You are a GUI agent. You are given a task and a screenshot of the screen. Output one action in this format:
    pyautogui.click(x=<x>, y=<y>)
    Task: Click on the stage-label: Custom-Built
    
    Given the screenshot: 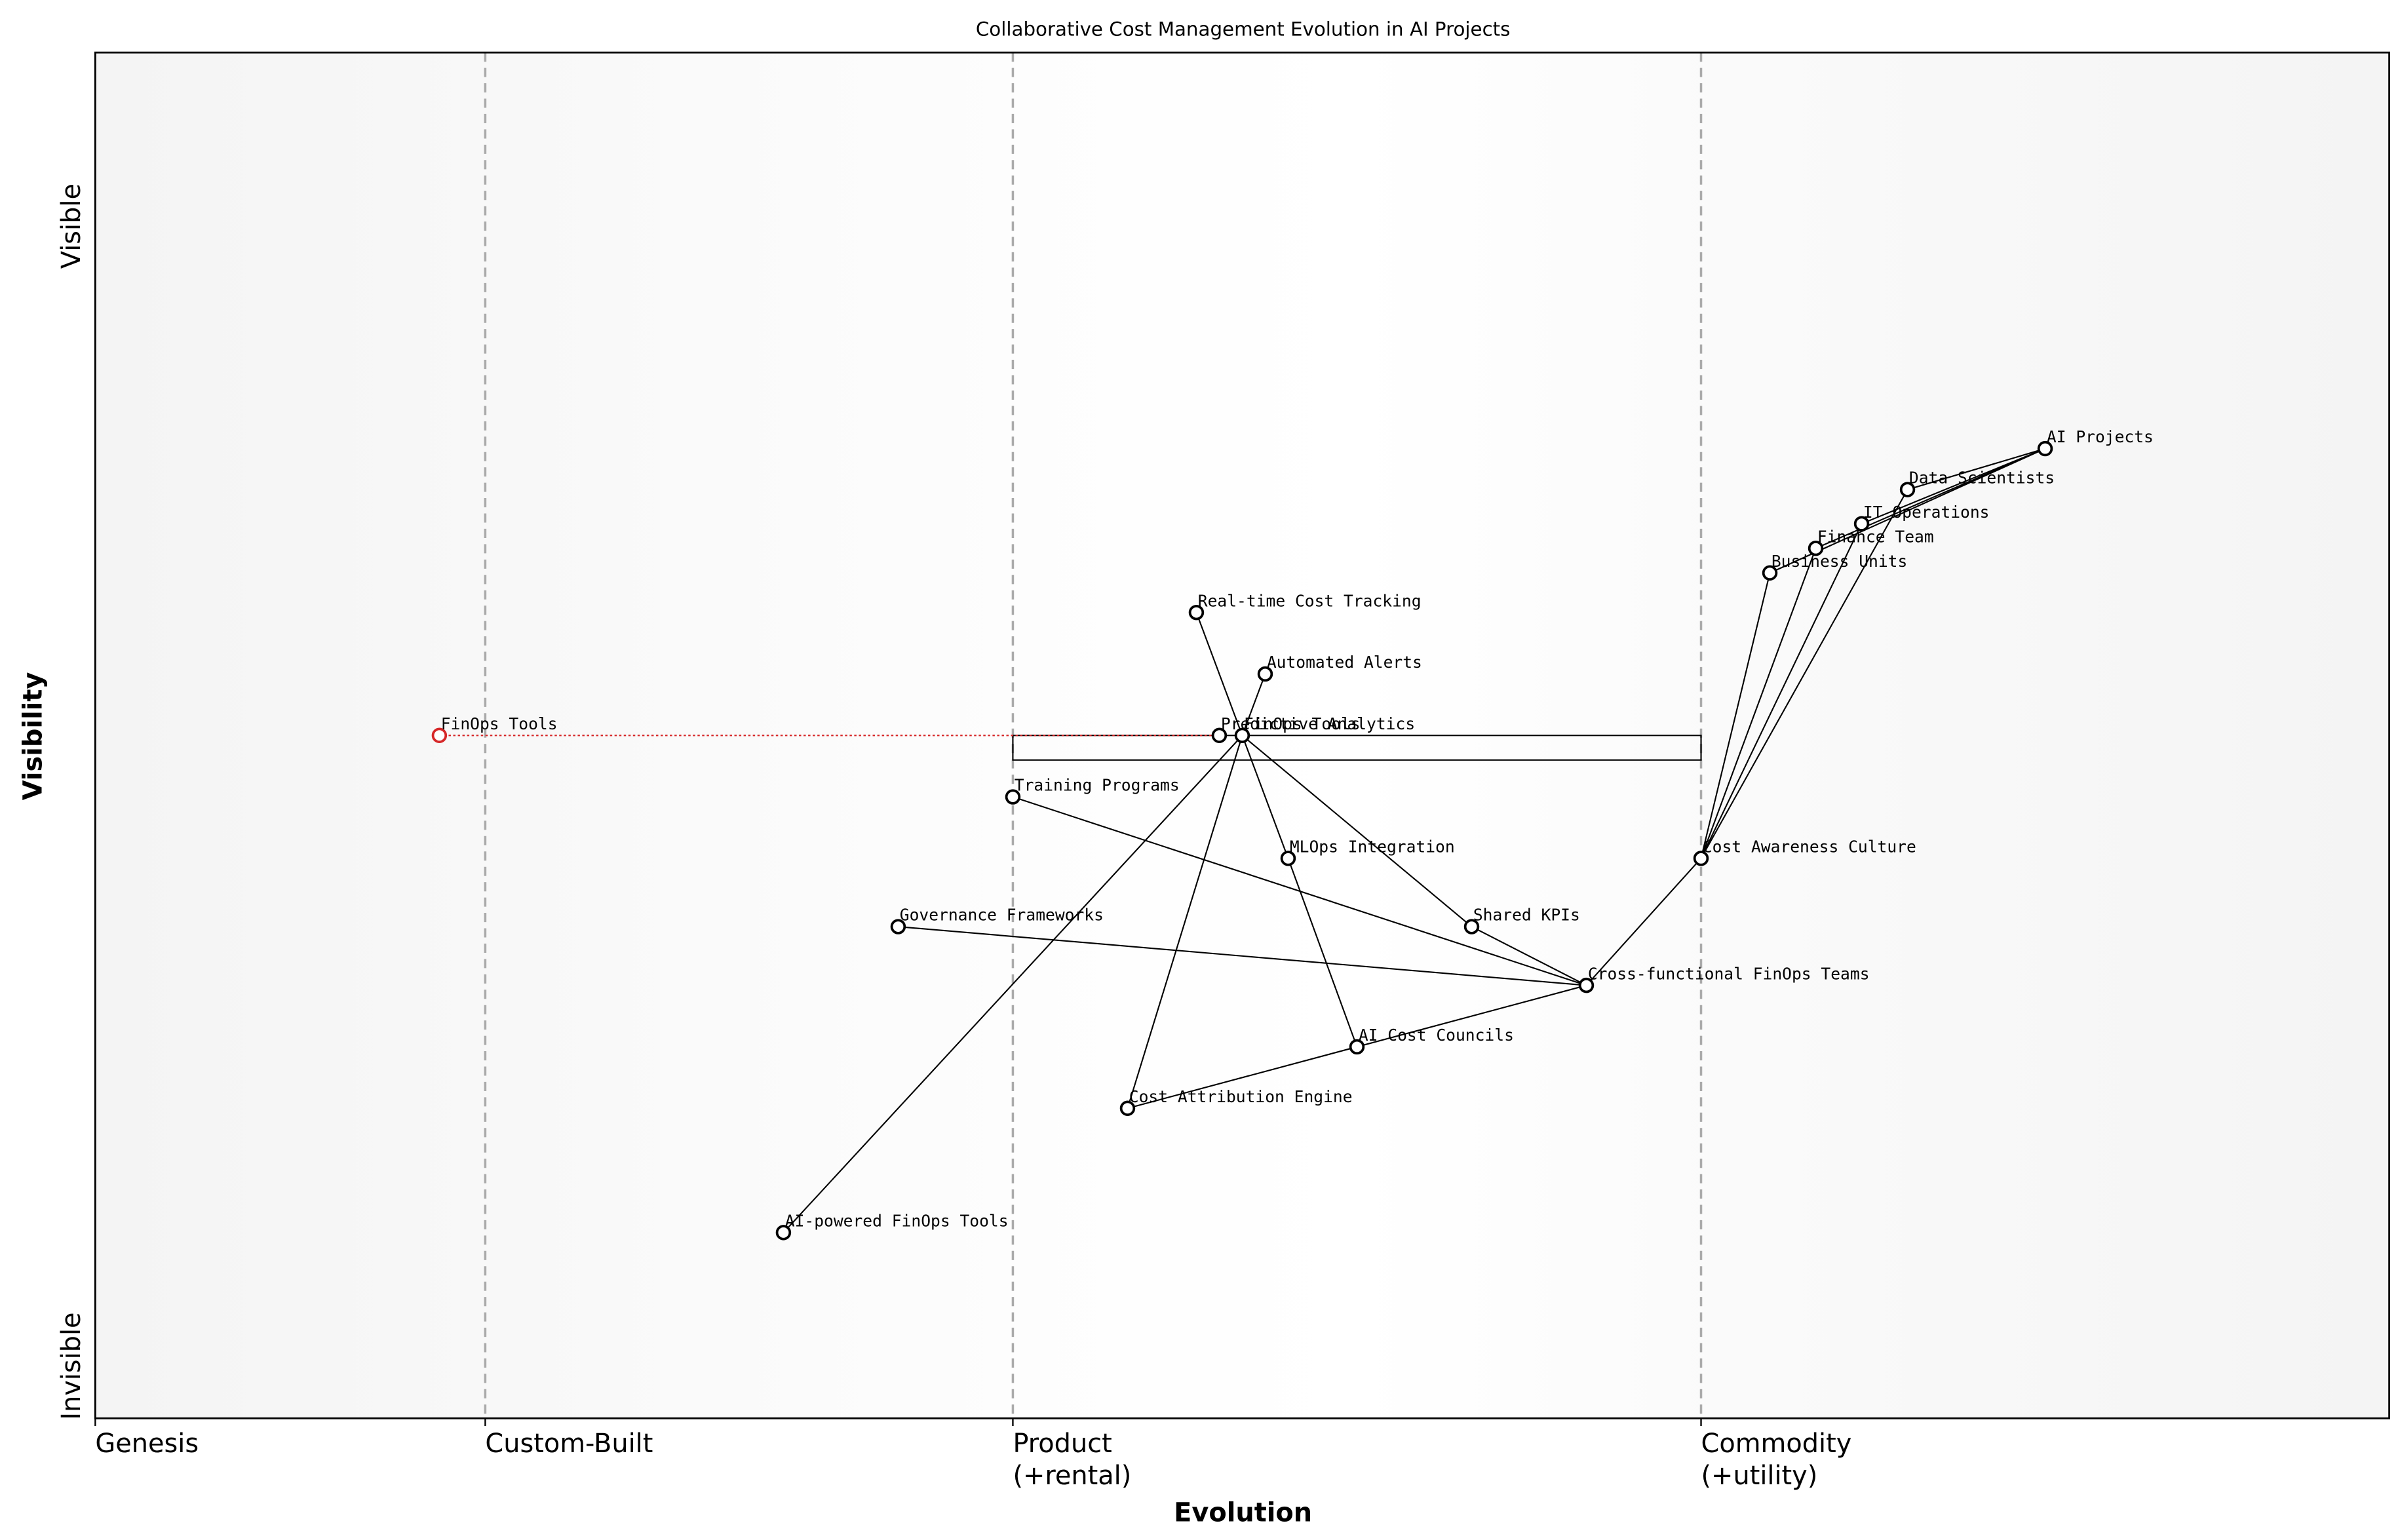 What is the action you would take?
    pyautogui.click(x=569, y=1444)
    